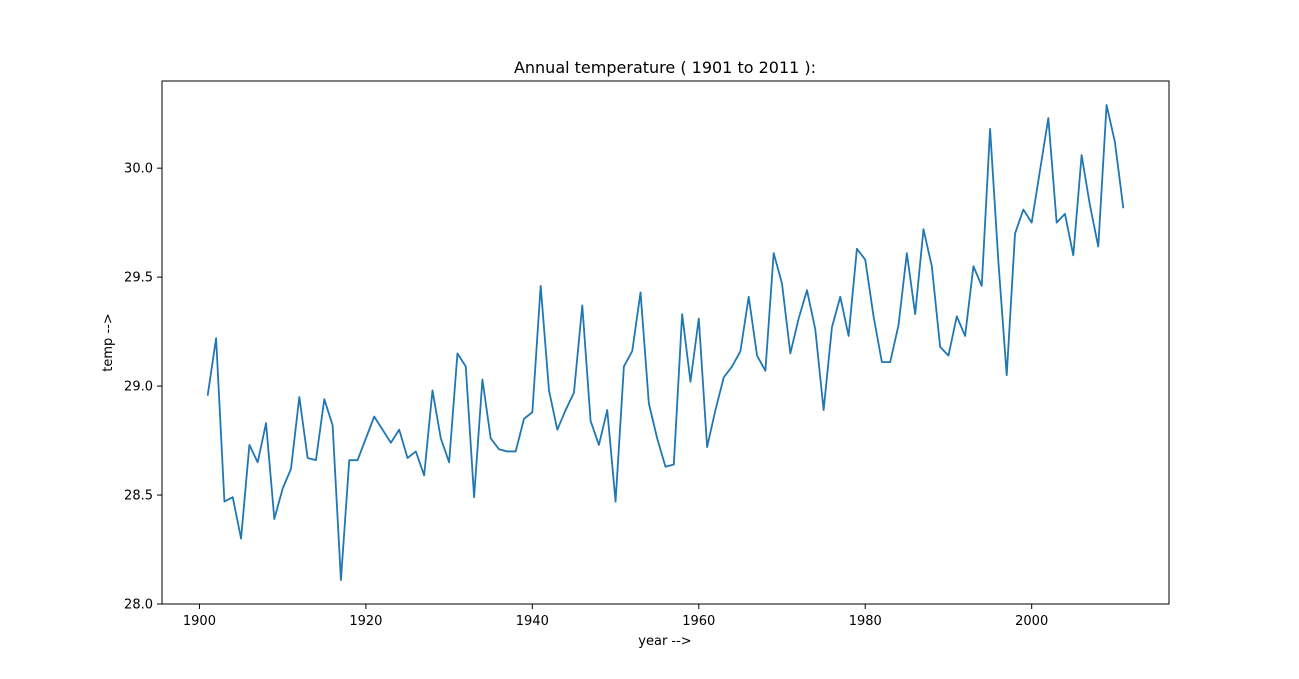  Describe the element at coordinates (138, 387) in the screenshot. I see `y-tick-label-29.0: 29.0` at that location.